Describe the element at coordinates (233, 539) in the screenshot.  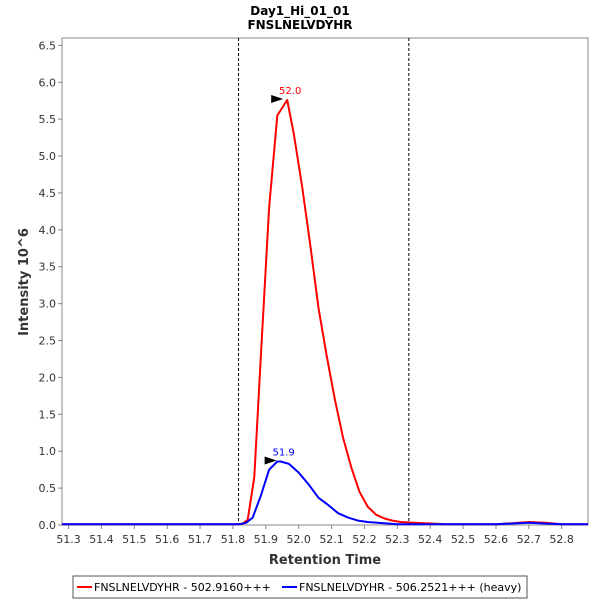
I see `x-tick-label: 51.8` at that location.